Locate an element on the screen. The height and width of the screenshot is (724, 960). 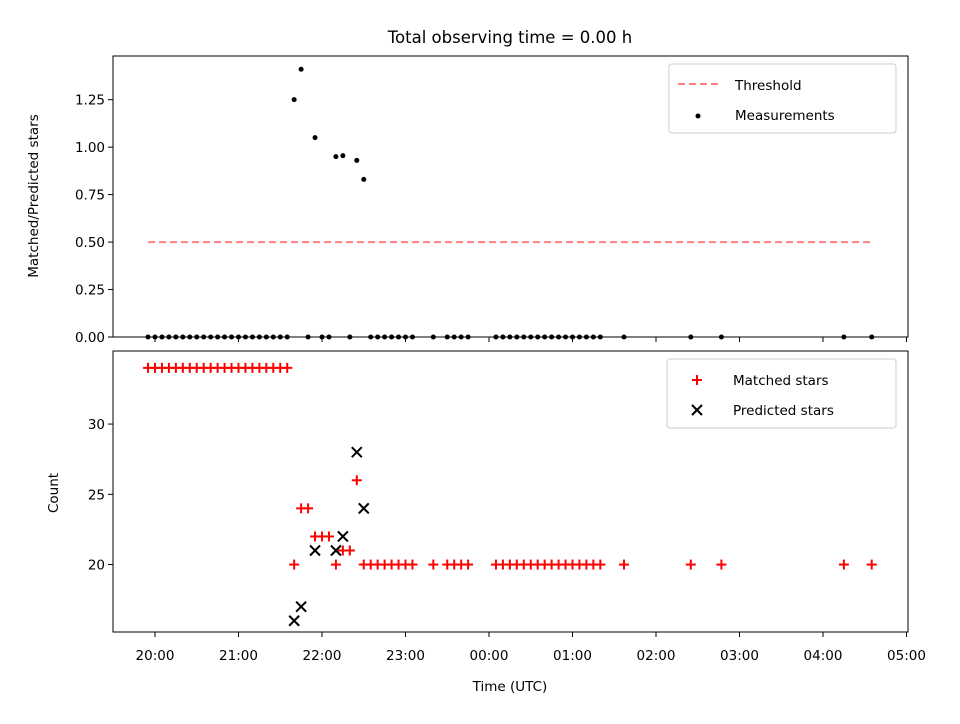
x-tick-label: 03:00 is located at coordinates (739, 656).